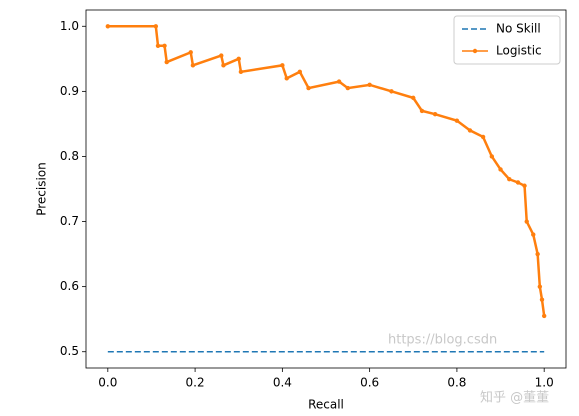  What do you see at coordinates (514, 398) in the screenshot?
I see `watermark: 知乎 @董董` at bounding box center [514, 398].